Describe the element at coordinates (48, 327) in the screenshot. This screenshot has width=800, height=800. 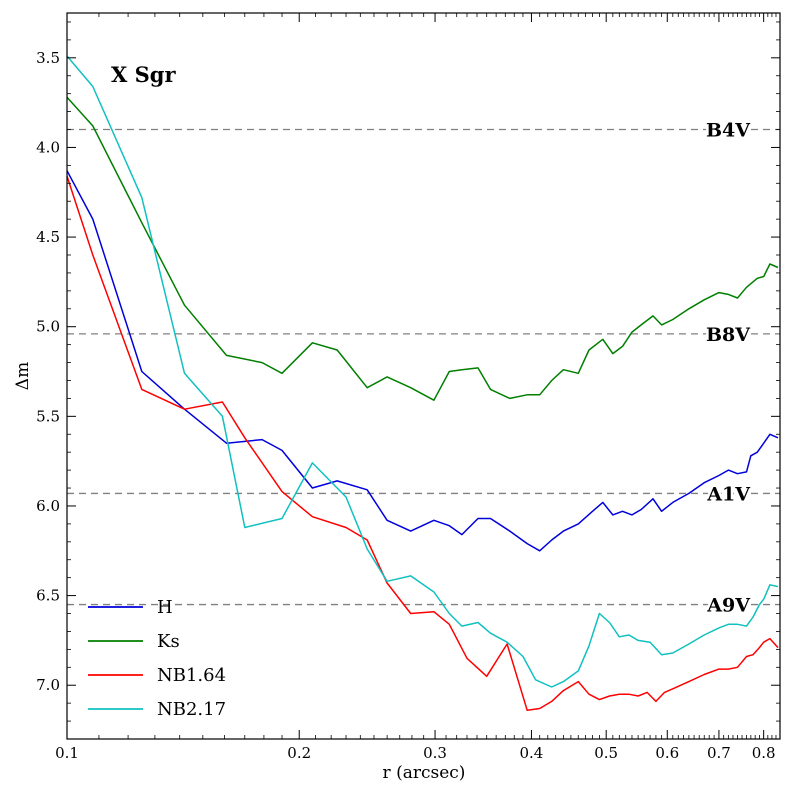
I see `y-tick-label: 5.0` at that location.